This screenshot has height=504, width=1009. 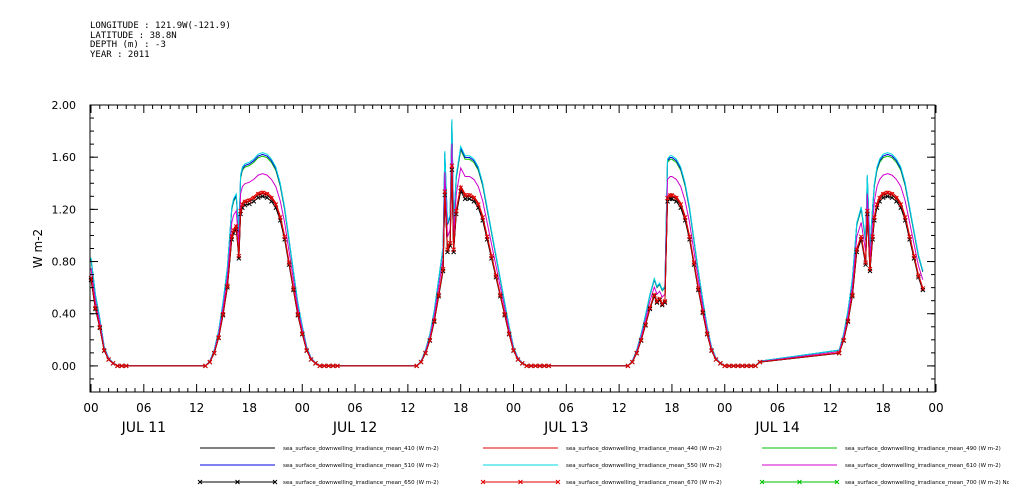 I want to click on y-axis-label: W m-2, so click(x=38, y=248).